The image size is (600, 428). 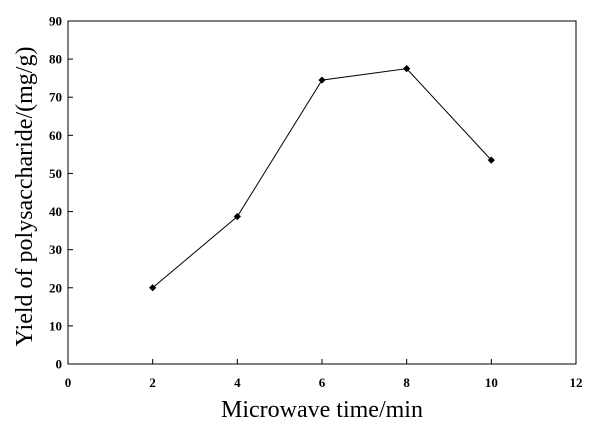 What do you see at coordinates (406, 382) in the screenshot?
I see `x-tick-label: 8` at bounding box center [406, 382].